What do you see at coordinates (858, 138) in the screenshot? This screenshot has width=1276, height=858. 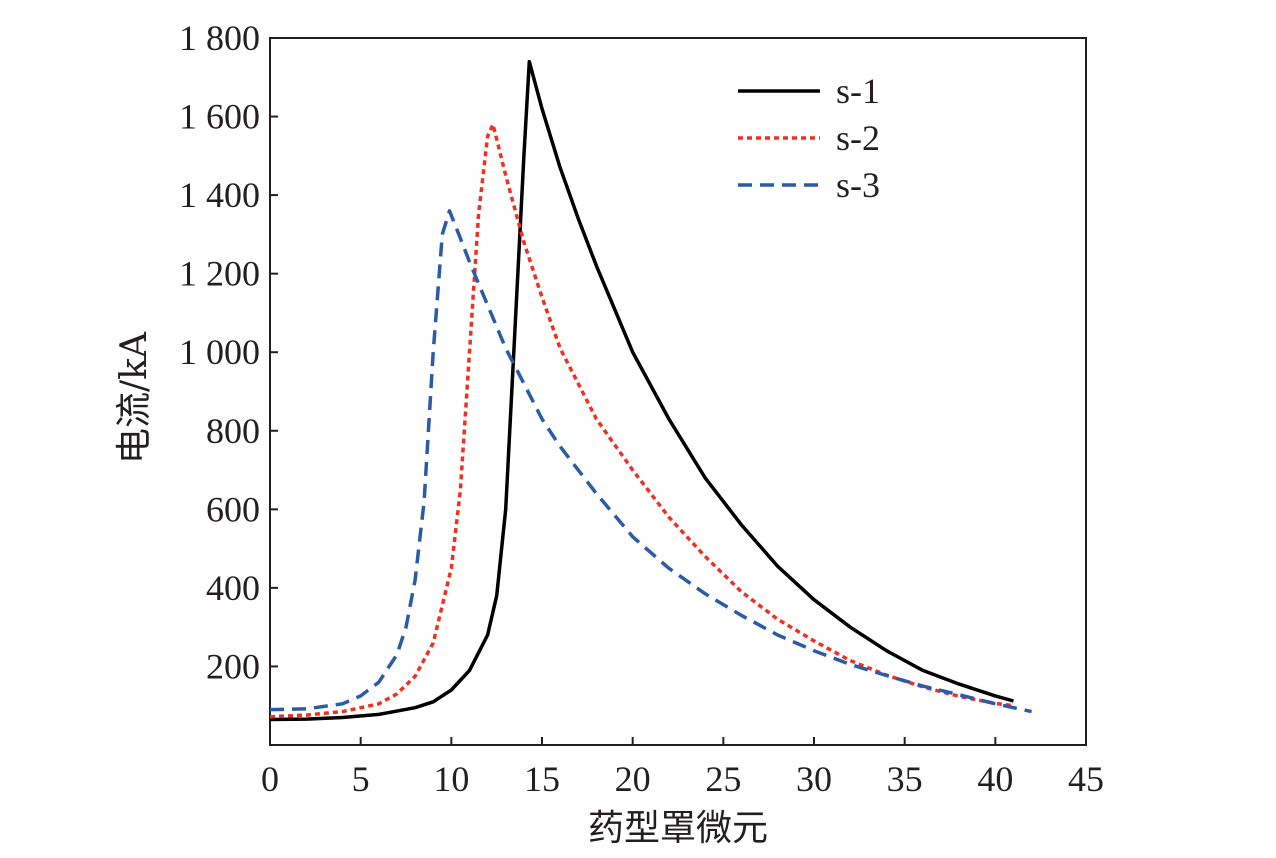 I see `legend-label-s-2: s-2` at bounding box center [858, 138].